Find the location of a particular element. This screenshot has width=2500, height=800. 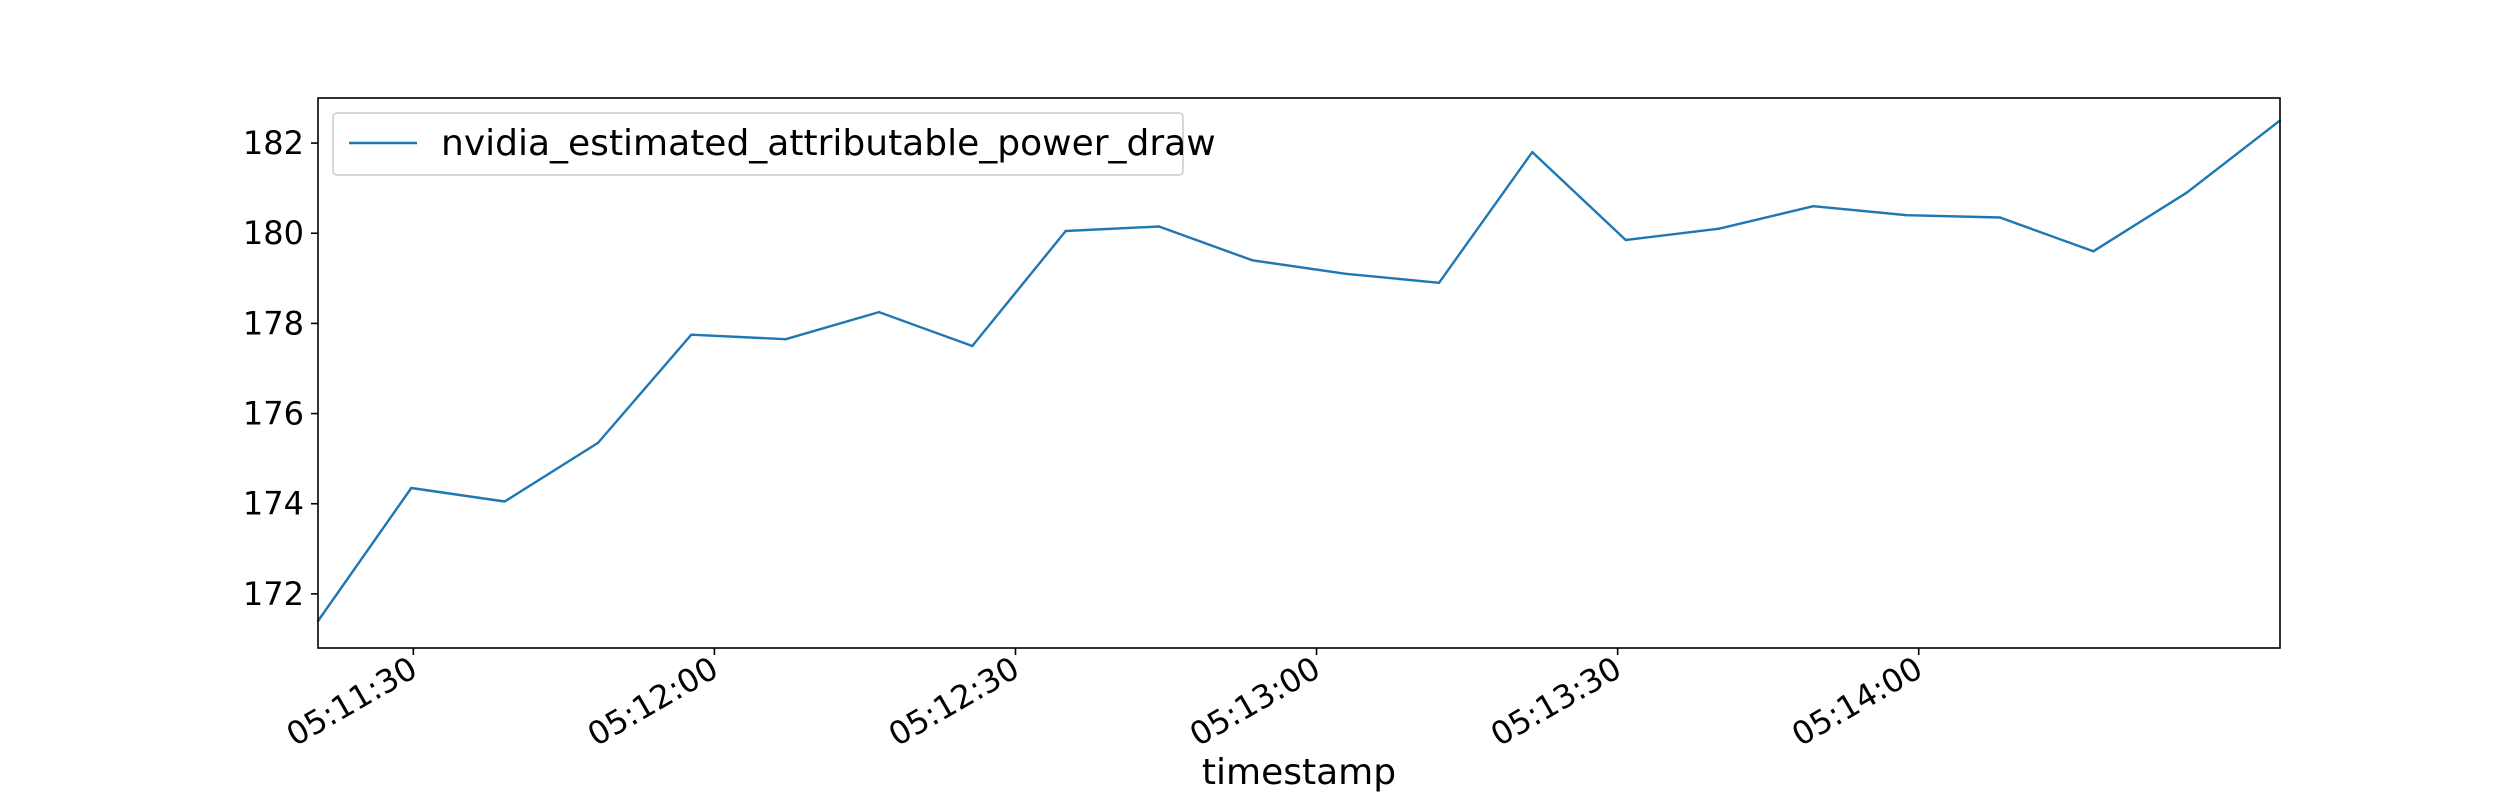

legend-label: nvidia_estimated_attributable_power_draw is located at coordinates (828, 143).